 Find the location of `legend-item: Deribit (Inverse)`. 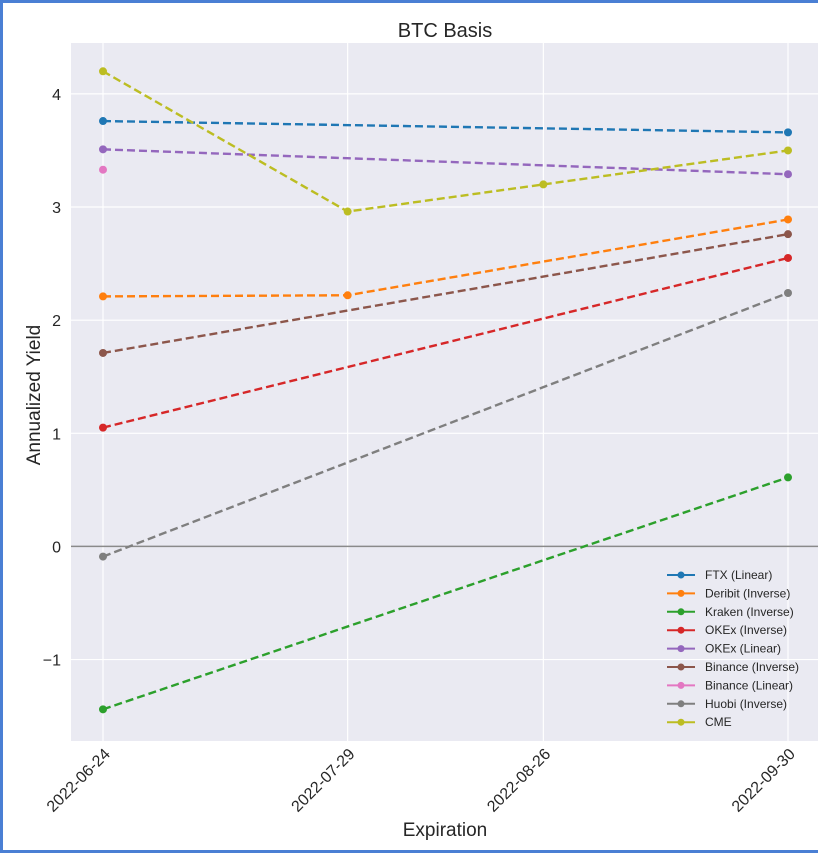

legend-item: Deribit (Inverse) is located at coordinates (728, 593).